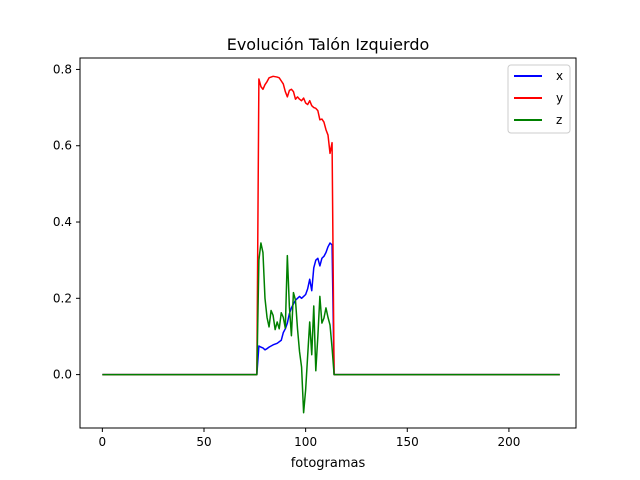 This screenshot has height=480, width=640. I want to click on y-tick-label: 0.8, so click(62, 69).